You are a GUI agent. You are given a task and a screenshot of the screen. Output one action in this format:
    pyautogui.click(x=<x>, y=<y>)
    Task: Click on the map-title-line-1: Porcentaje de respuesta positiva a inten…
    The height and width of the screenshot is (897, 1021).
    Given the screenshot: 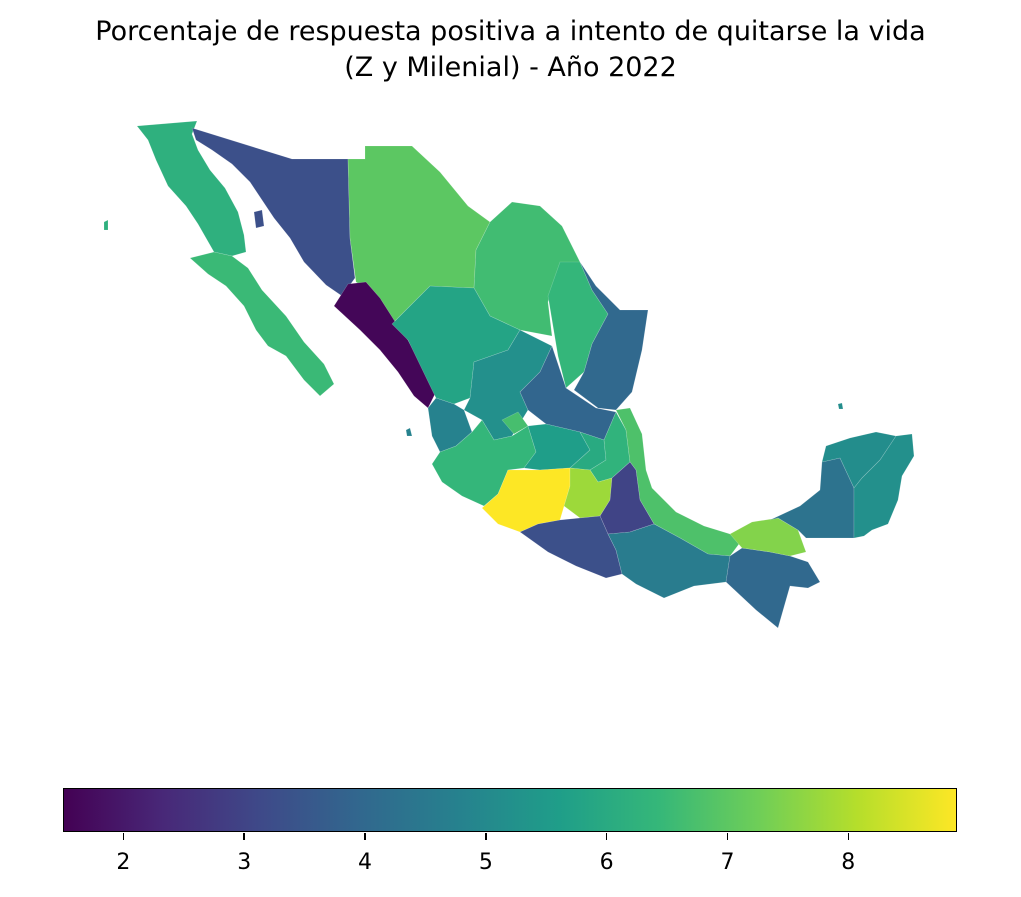 What is the action you would take?
    pyautogui.click(x=510, y=31)
    